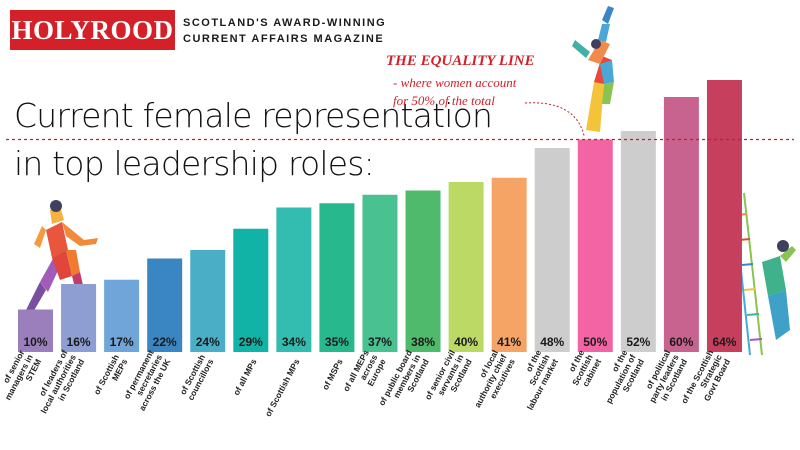  Describe the element at coordinates (196, 377) in the screenshot. I see `category-label-5: of Scottishcouncillors` at that location.